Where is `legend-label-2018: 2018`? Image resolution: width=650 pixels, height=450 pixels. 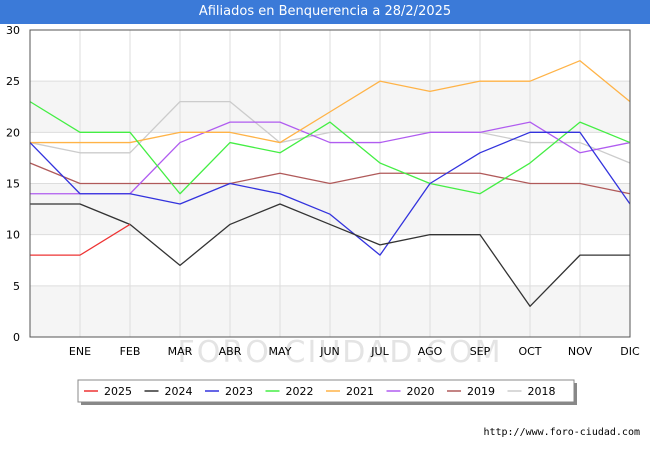 legend-label-2018: 2018 is located at coordinates (542, 391).